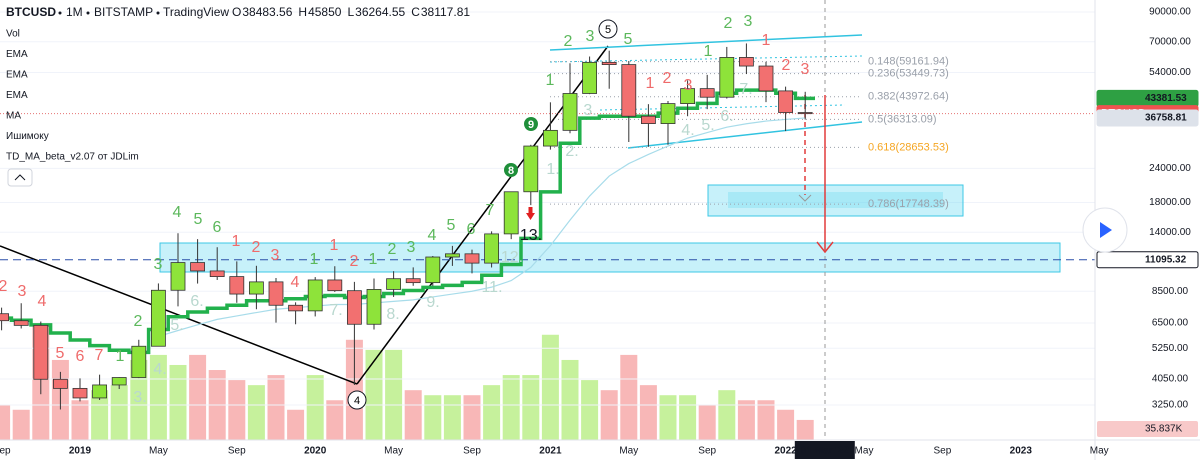  Describe the element at coordinates (1170, 348) in the screenshot. I see `y-tick-label: 5250.00` at that location.